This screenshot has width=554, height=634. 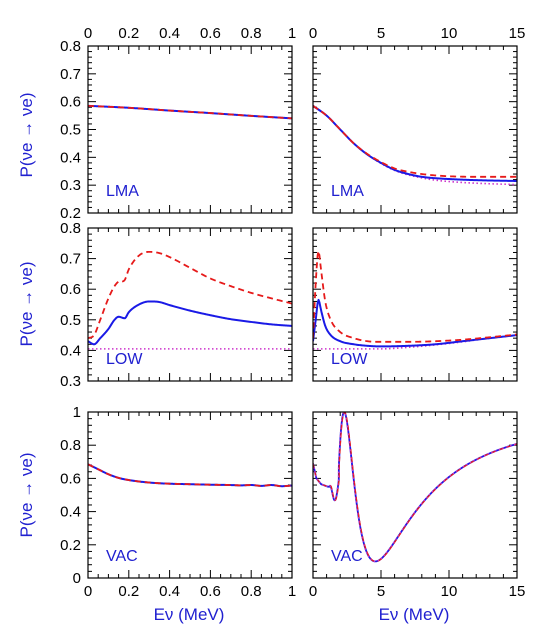 What do you see at coordinates (251, 591) in the screenshot?
I see `x-tick-label-bottom: 0.8` at bounding box center [251, 591].